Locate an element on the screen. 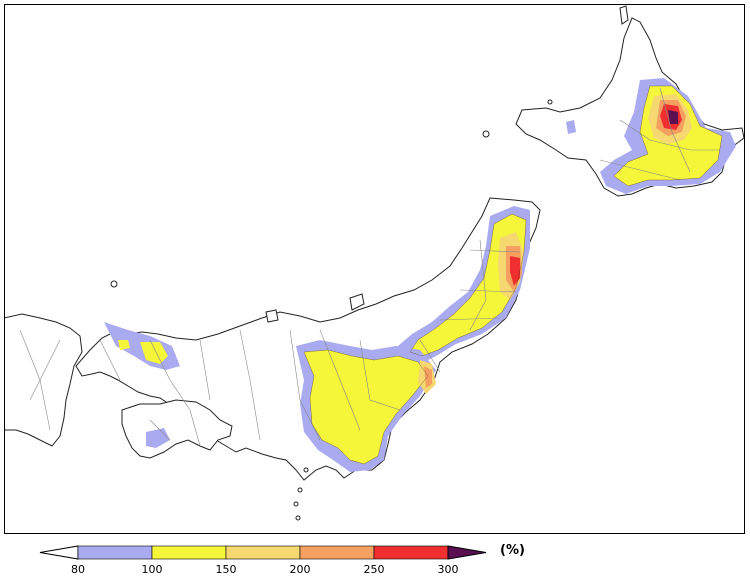 This screenshot has height=578, width=750. colorbar is located at coordinates (263, 552).